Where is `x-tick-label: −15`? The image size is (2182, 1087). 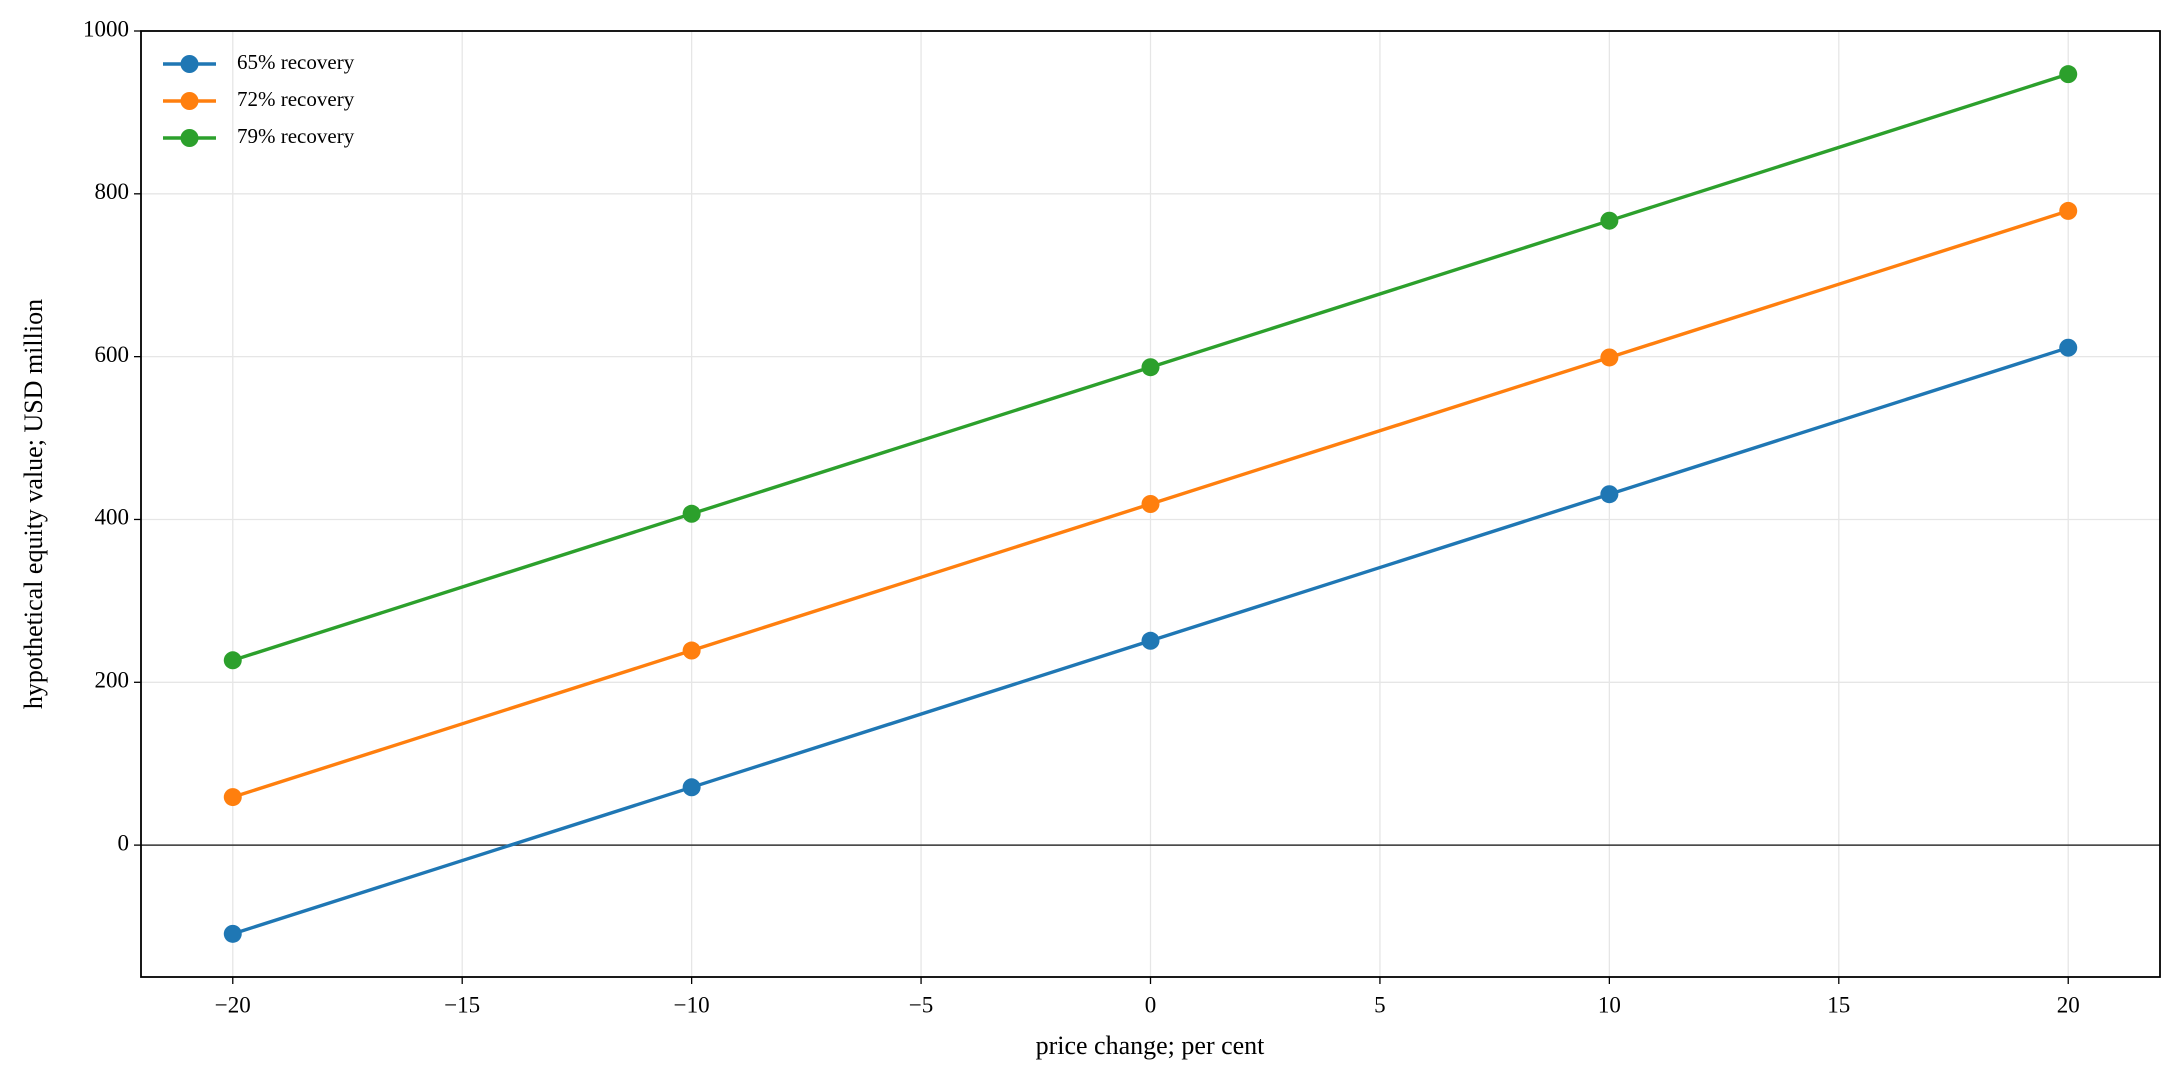
x-tick-label: −15 is located at coordinates (462, 1004).